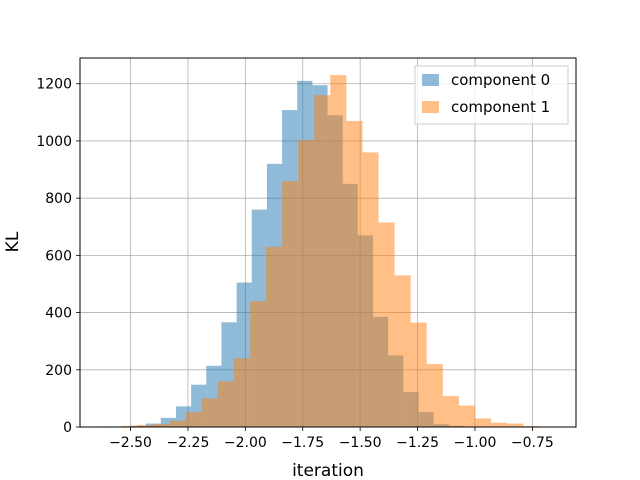 Image resolution: width=640 pixels, height=480 pixels. Describe the element at coordinates (417, 443) in the screenshot. I see `x-tick-label: −1.25` at that location.